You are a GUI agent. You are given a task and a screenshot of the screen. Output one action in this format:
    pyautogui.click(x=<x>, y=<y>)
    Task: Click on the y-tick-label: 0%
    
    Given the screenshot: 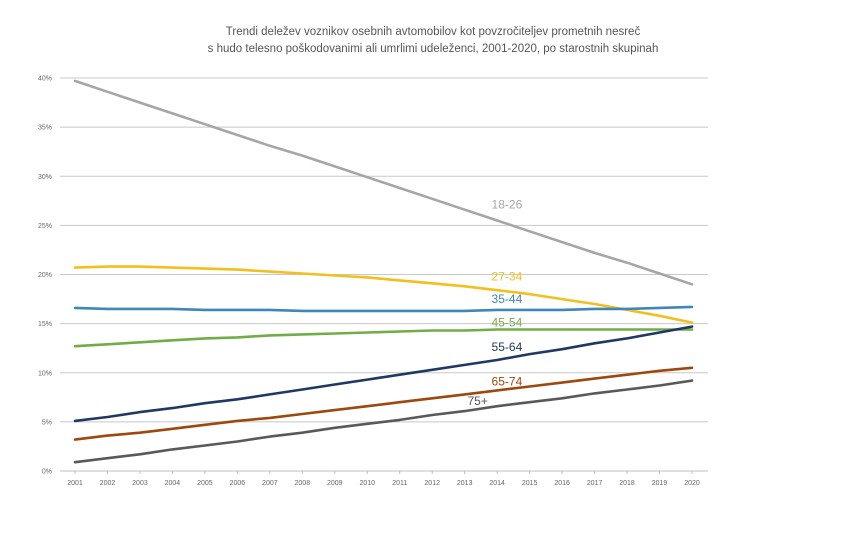 What is the action you would take?
    pyautogui.click(x=47, y=472)
    